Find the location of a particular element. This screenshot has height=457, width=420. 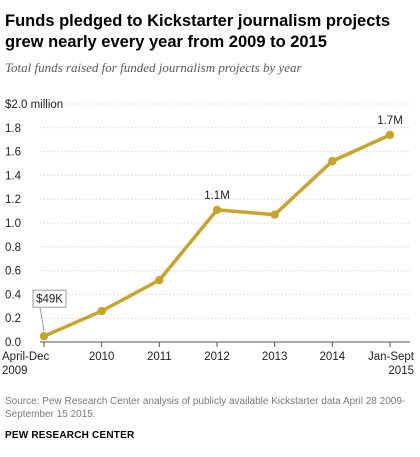

y-tick-label: 1.4 is located at coordinates (13, 176).